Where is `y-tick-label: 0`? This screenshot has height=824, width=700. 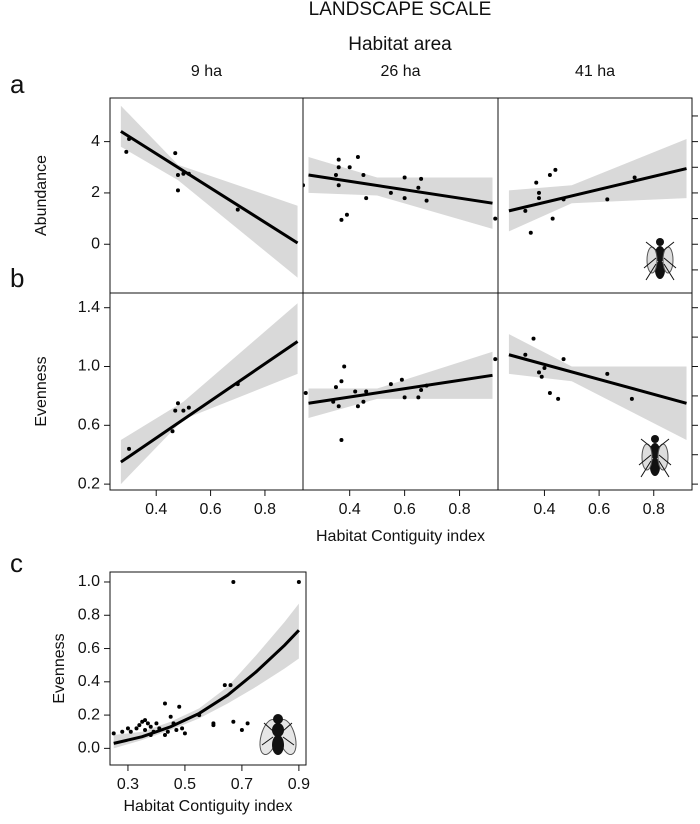 y-tick-label: 0 is located at coordinates (95, 243).